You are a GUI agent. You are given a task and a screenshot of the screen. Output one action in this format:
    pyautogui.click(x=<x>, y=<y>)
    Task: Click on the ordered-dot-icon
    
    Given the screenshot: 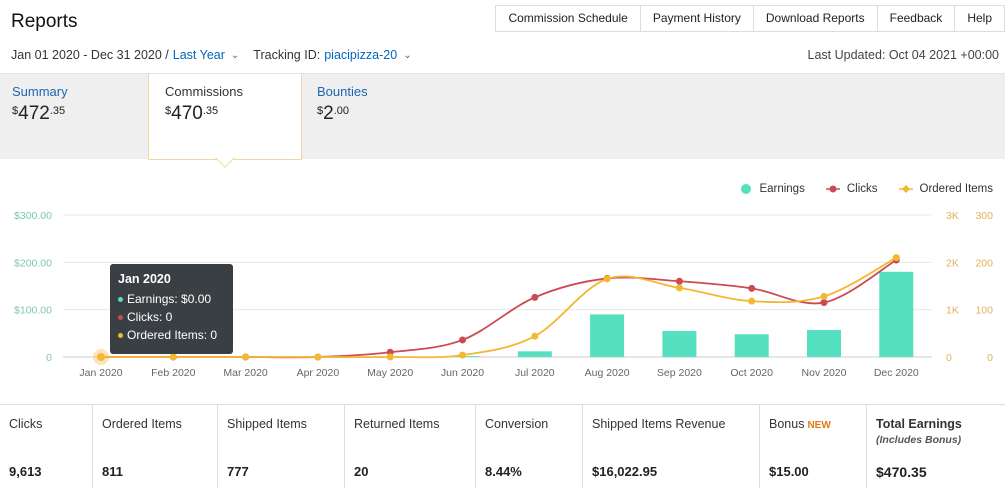 What is the action you would take?
    pyautogui.click(x=120, y=335)
    